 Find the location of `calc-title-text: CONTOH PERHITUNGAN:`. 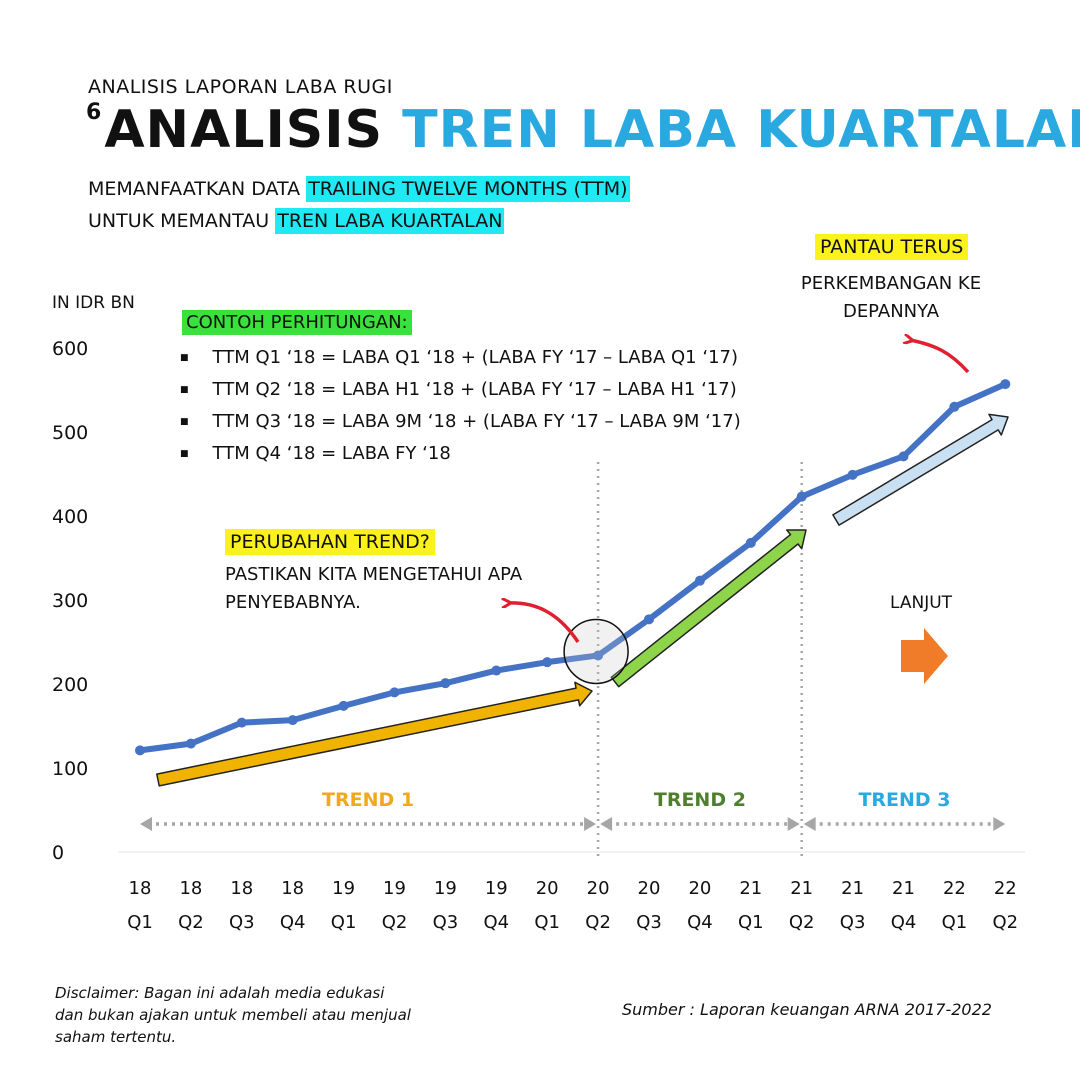

calc-title-text: CONTOH PERHITUNGAN: is located at coordinates (297, 322).